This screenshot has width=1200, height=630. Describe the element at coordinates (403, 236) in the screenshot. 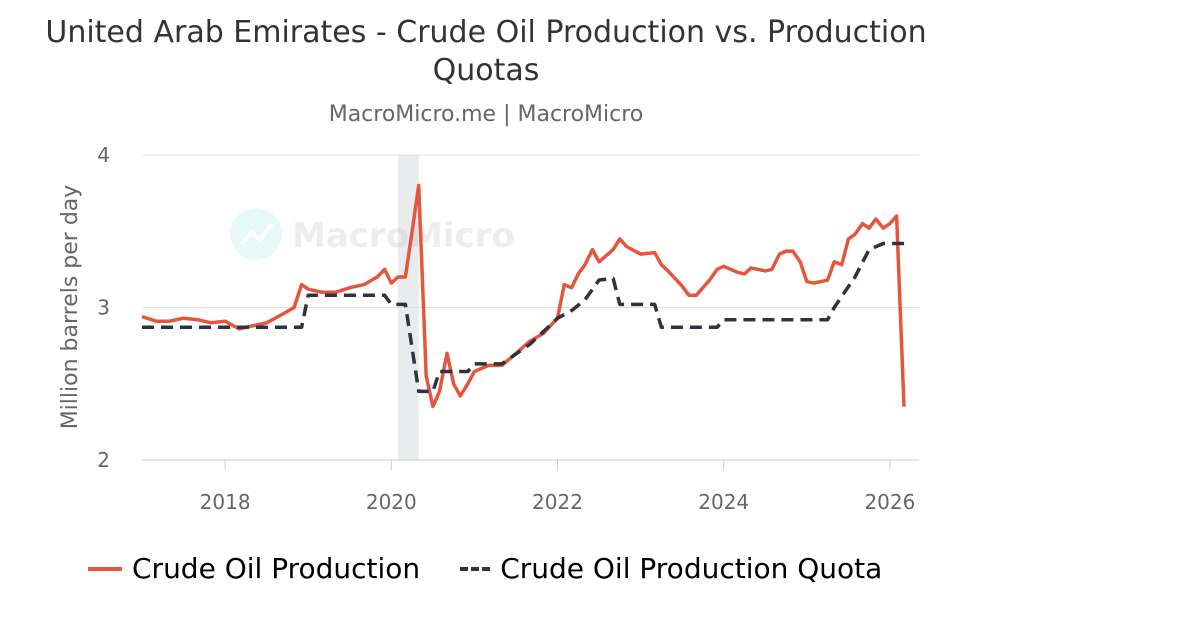

I see `watermark-text: MacroMicro` at that location.